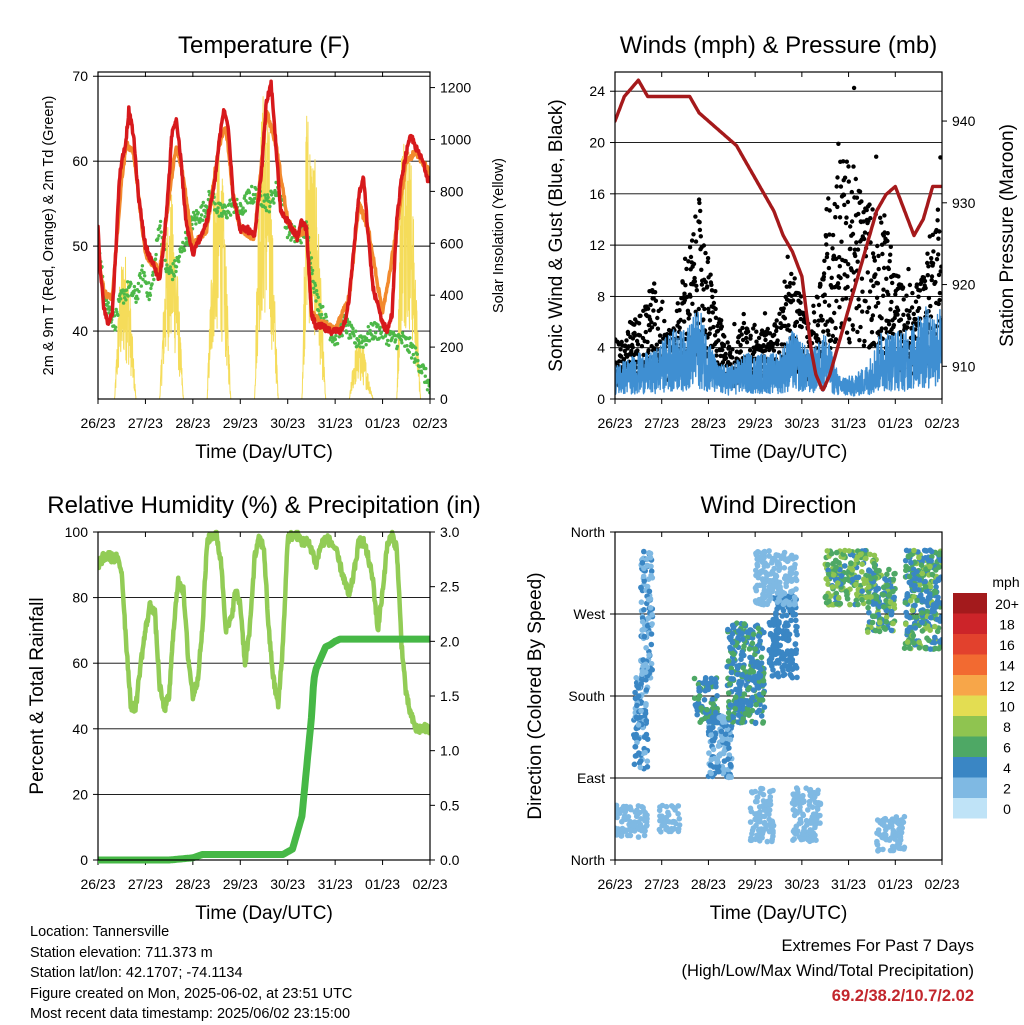 The width and height of the screenshot is (1024, 1025). I want to click on y-tick-label: North, so click(588, 860).